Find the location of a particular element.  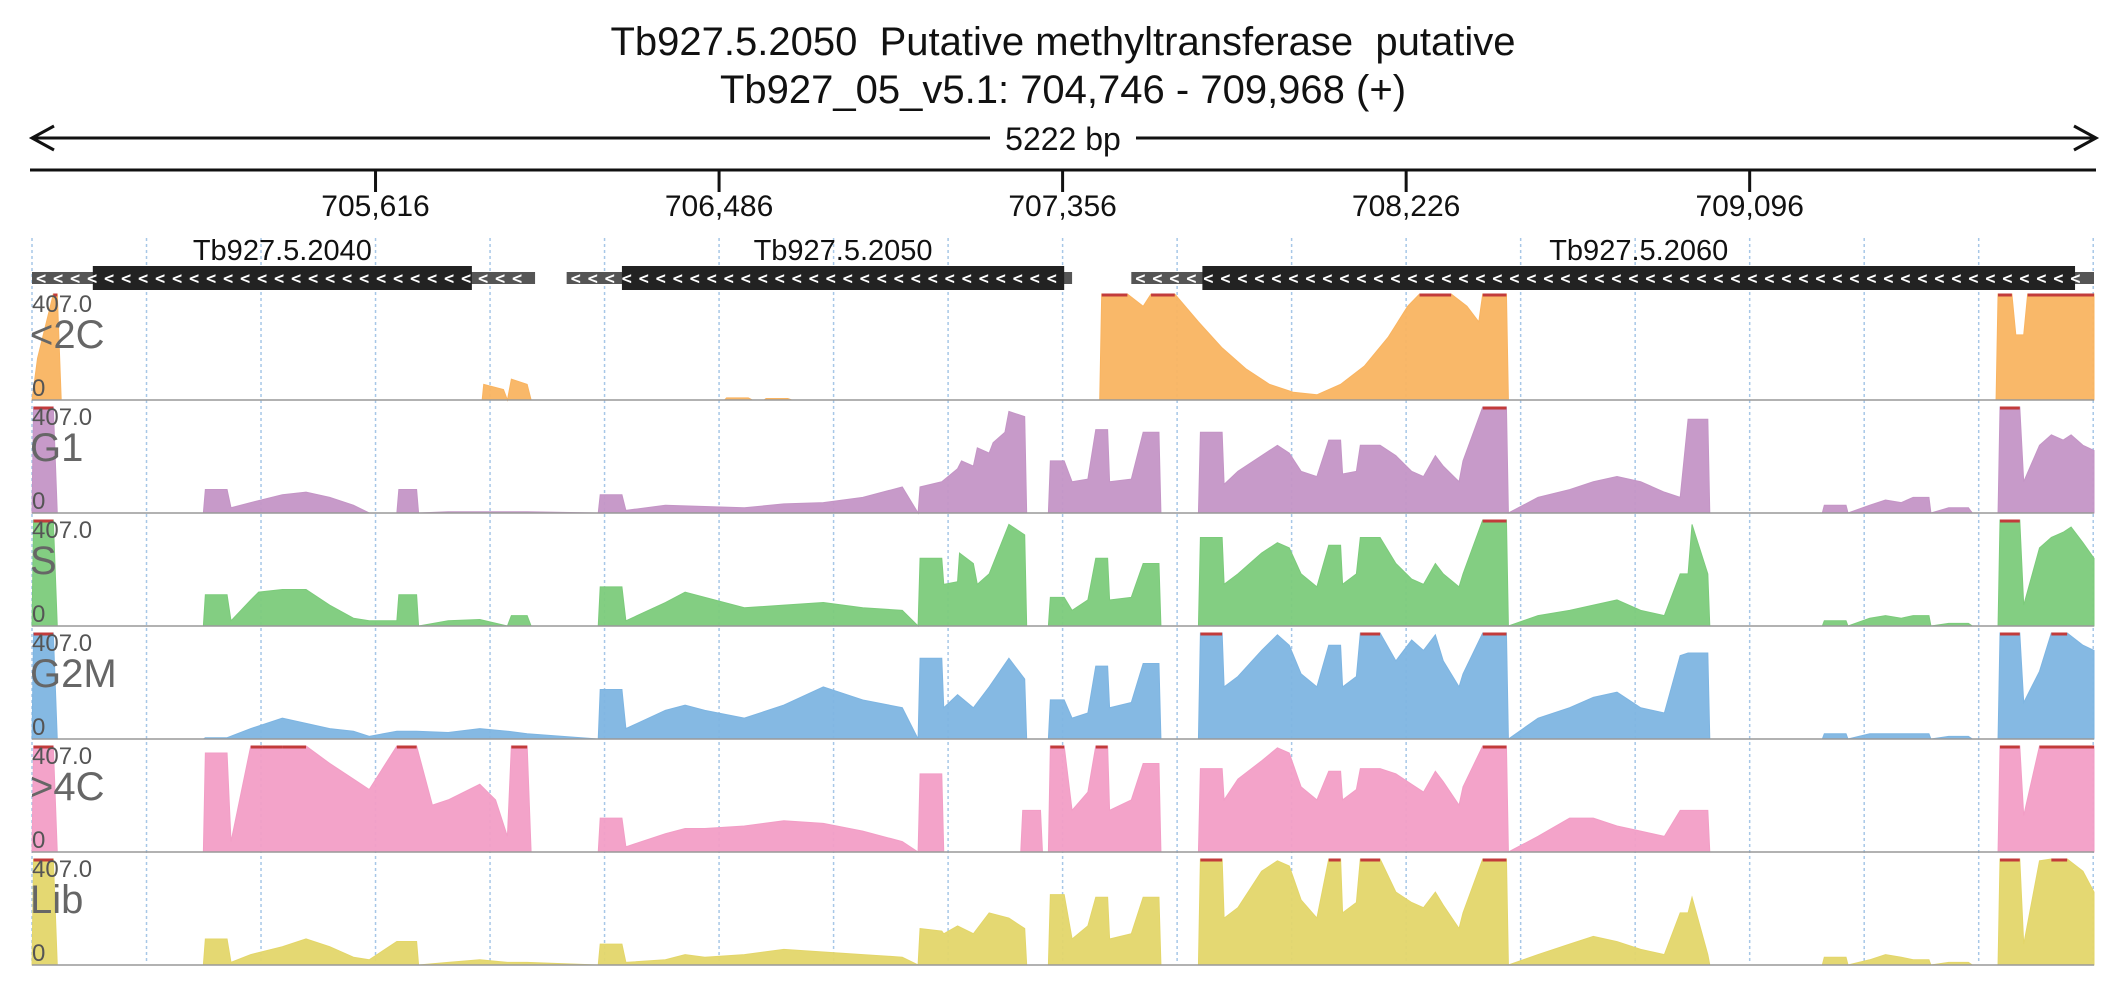

ruler-tick-label: 709,096 is located at coordinates (1749, 206).